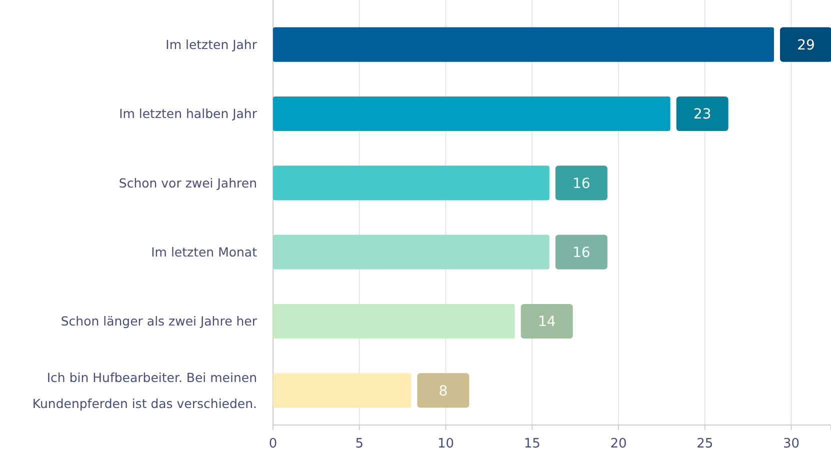 The image size is (831, 450). What do you see at coordinates (204, 252) in the screenshot?
I see `y-tick-label: Im letzten Monat` at bounding box center [204, 252].